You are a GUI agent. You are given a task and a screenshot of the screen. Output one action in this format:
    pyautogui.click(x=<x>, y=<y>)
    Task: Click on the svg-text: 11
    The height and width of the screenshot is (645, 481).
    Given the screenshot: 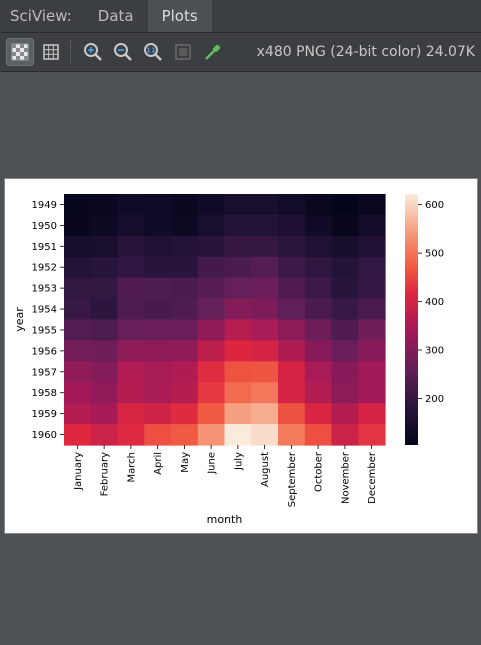 What is the action you would take?
    pyautogui.click(x=151, y=51)
    